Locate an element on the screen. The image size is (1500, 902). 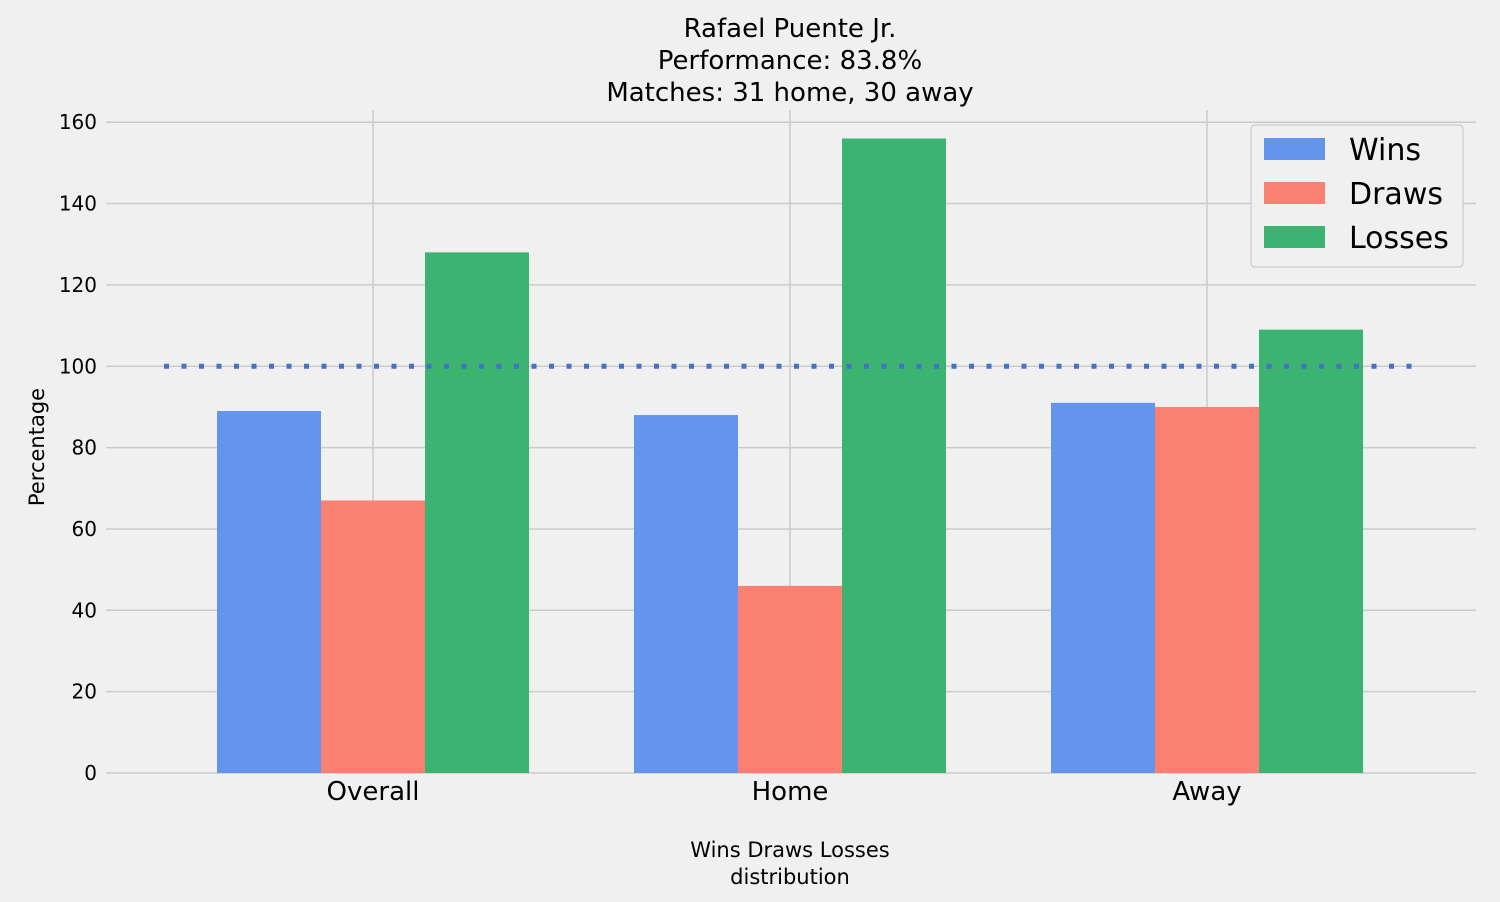
legend-swatch-losses is located at coordinates (1294, 237).